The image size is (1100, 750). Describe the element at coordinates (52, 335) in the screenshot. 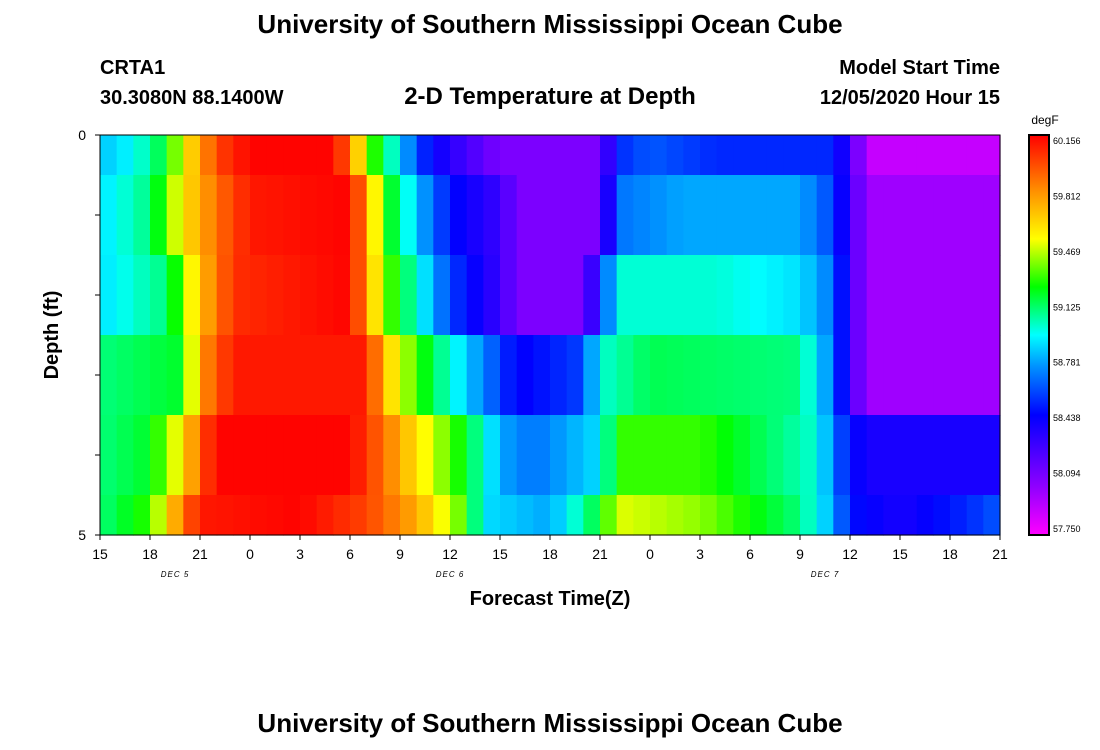

I see `y-axis-label: Depth (ft)` at that location.